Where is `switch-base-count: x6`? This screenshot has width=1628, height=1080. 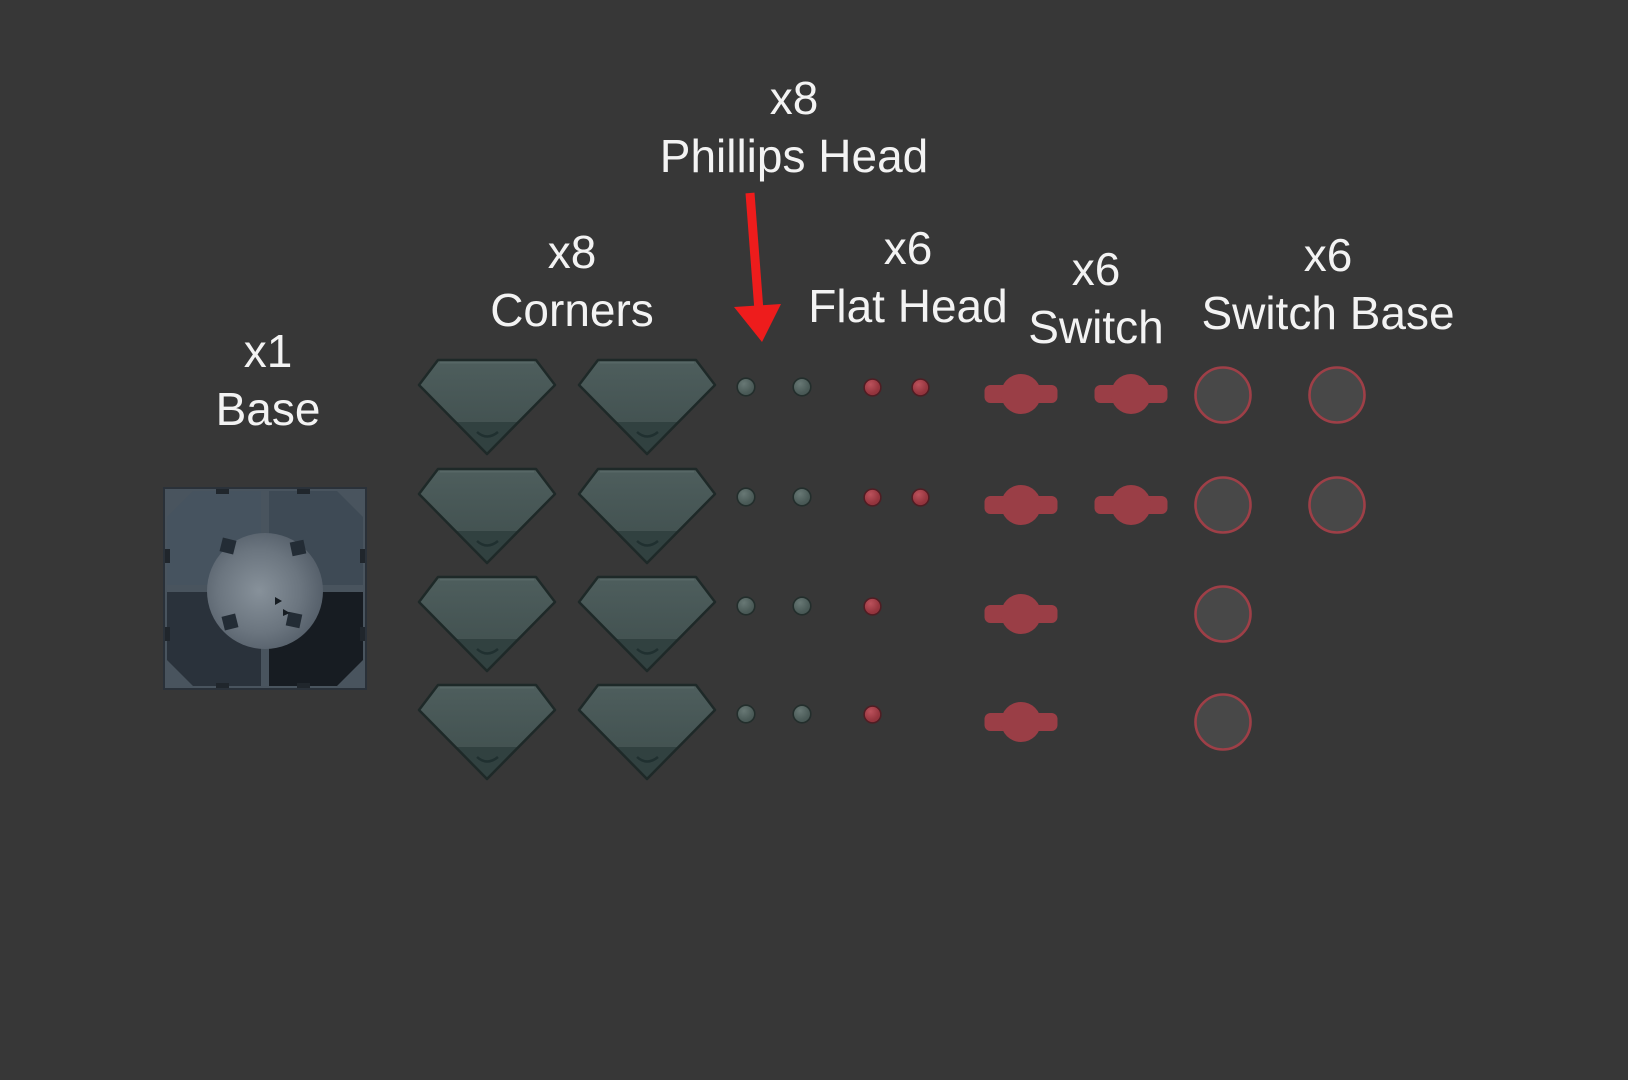
switch-base-count: x6 is located at coordinates (1328, 255).